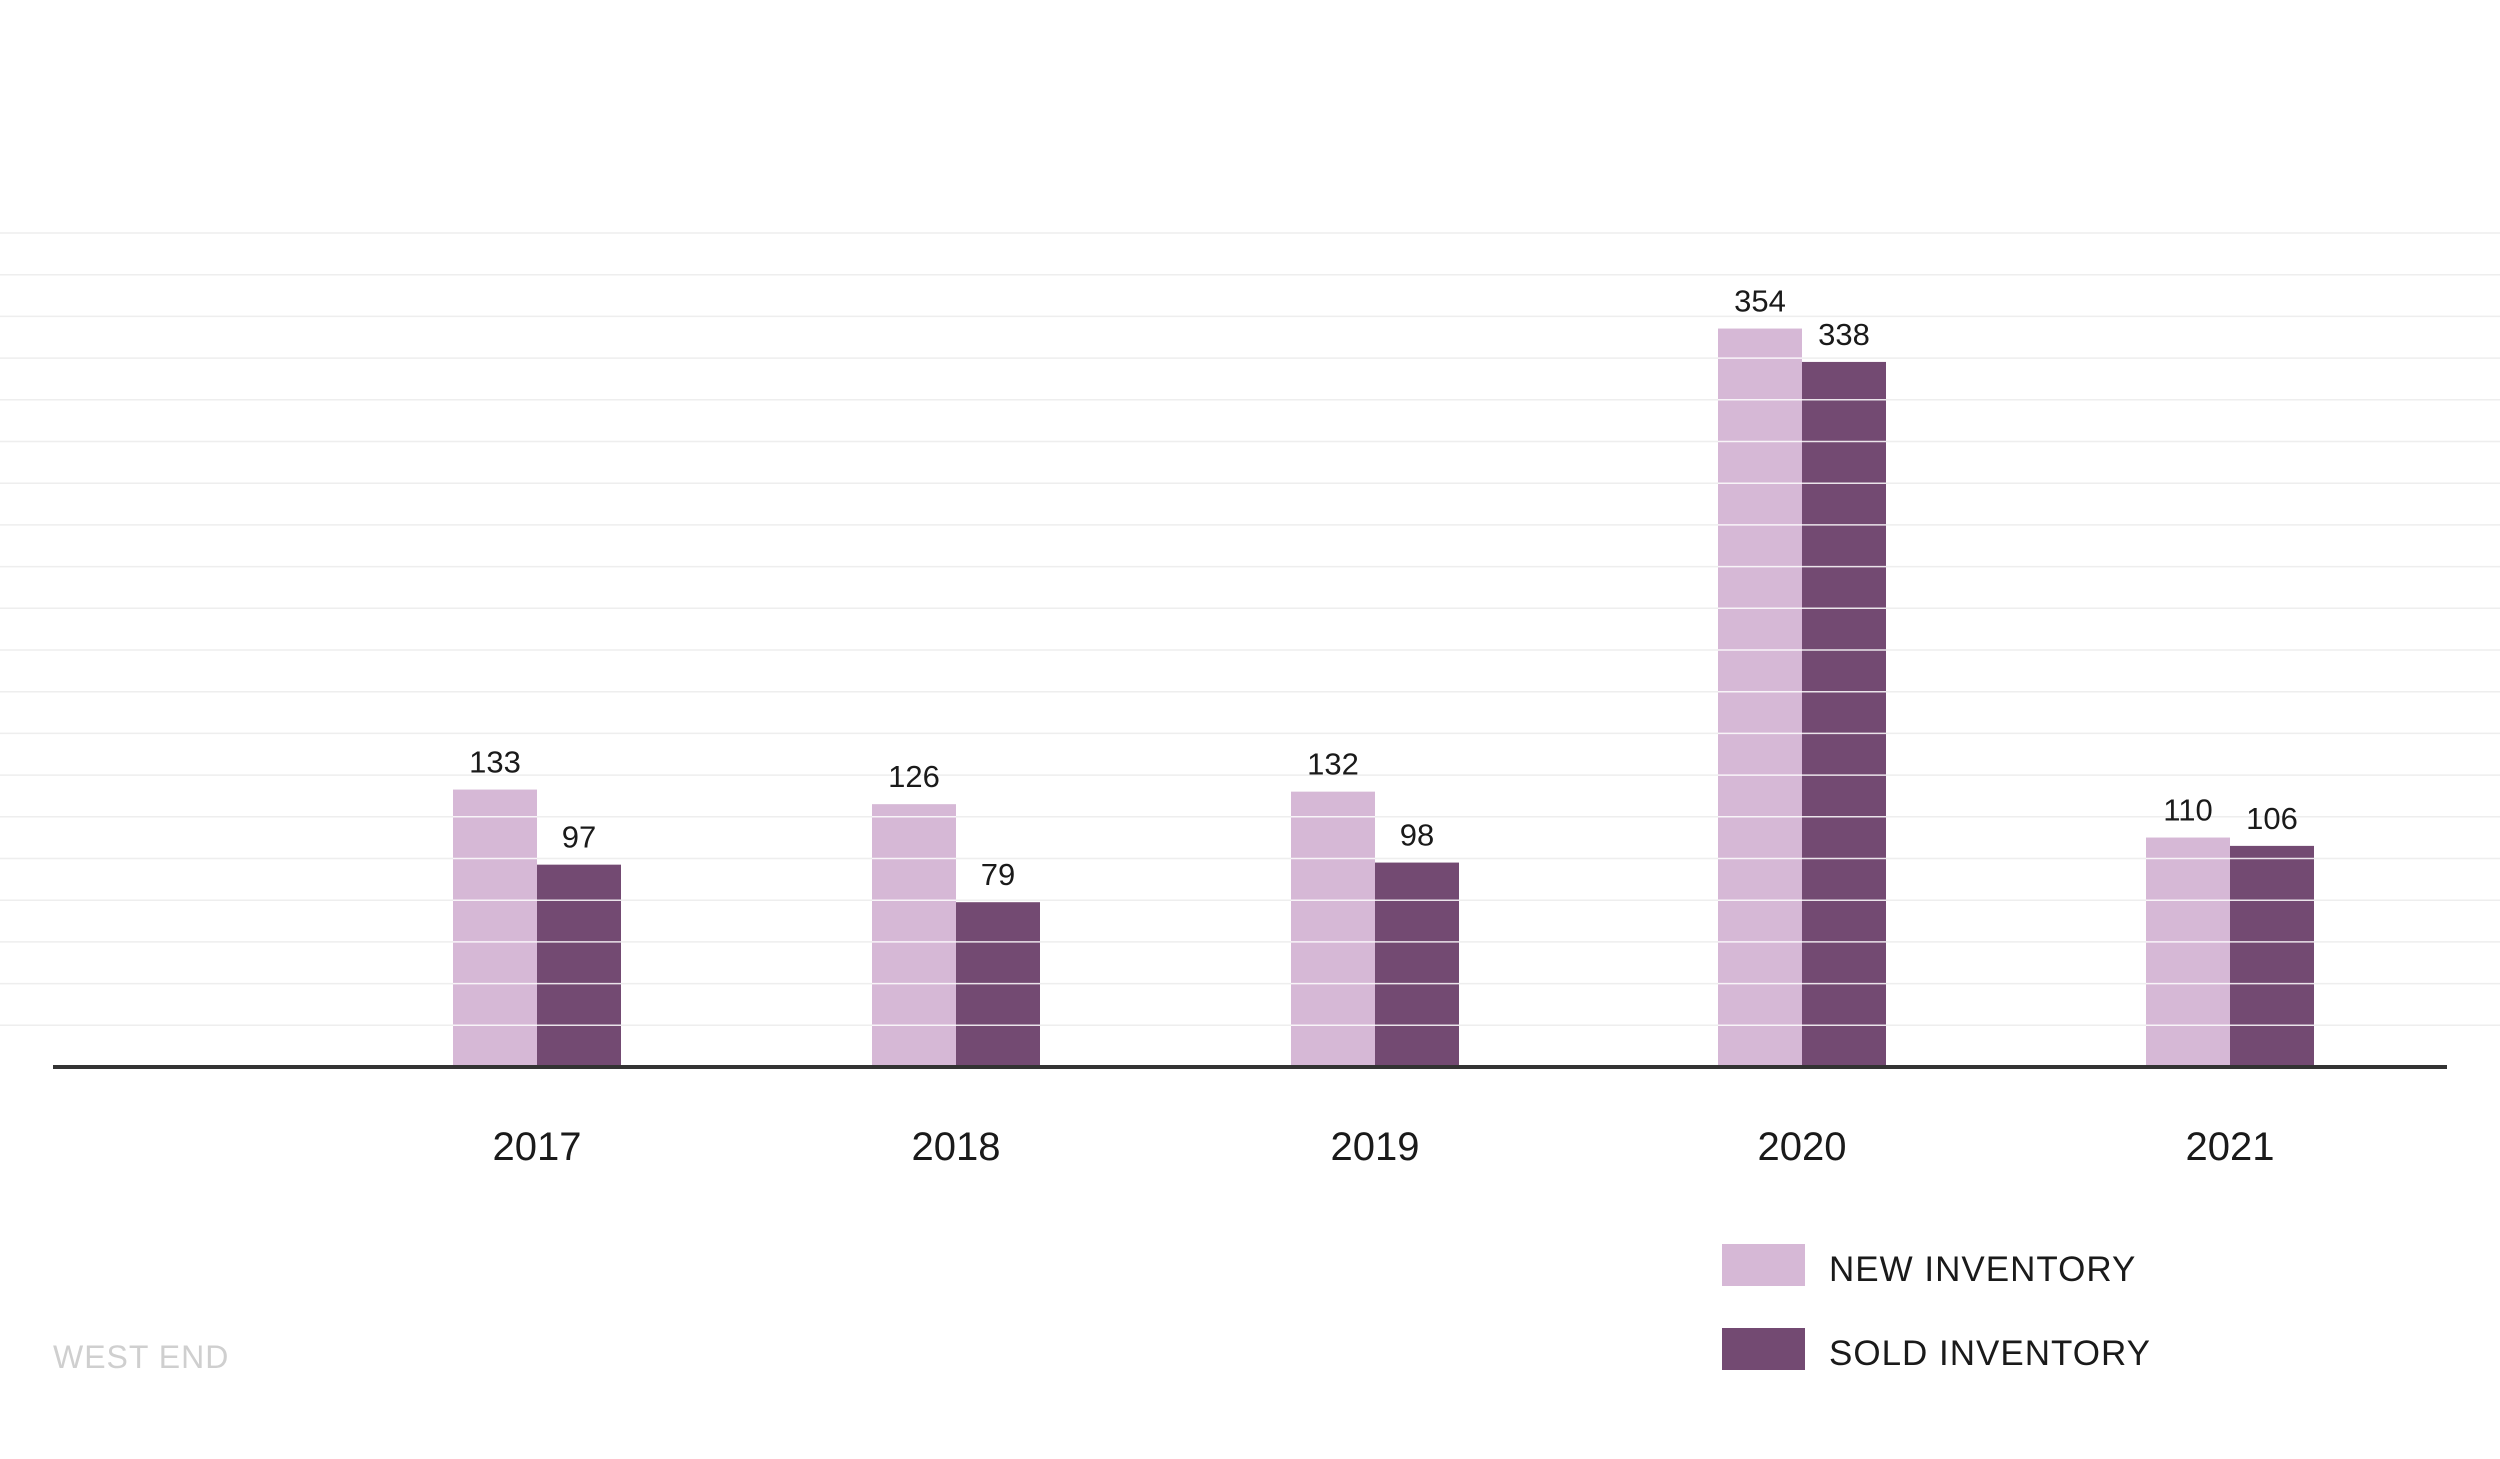 Image resolution: width=2500 pixels, height=1459 pixels. What do you see at coordinates (998, 874) in the screenshot?
I see `value-label-sold-2018: 79` at bounding box center [998, 874].